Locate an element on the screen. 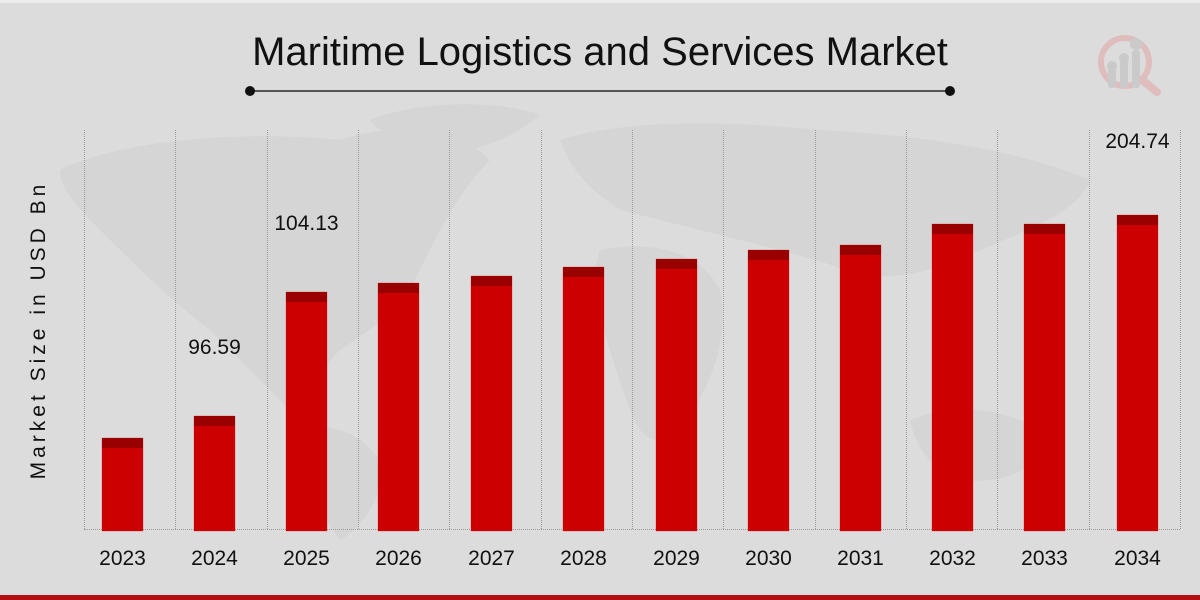 This screenshot has width=1200, height=600. bar-2028 is located at coordinates (583, 399).